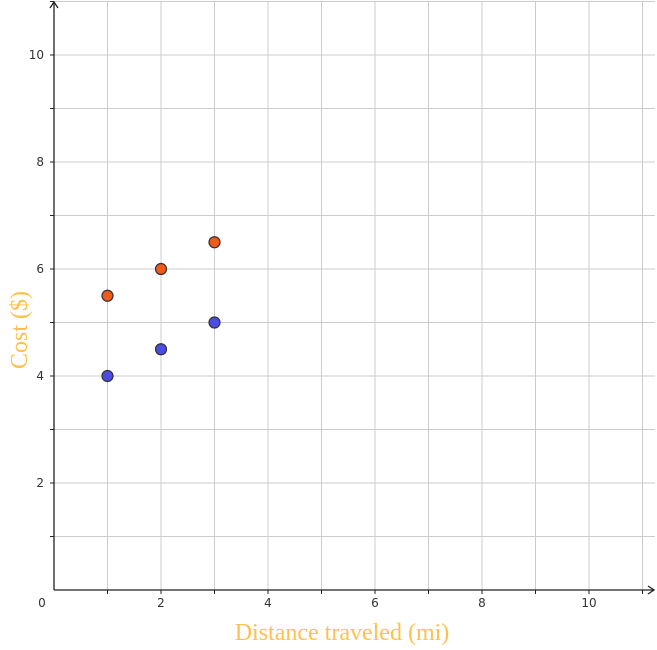 This screenshot has height=650, width=657. Describe the element at coordinates (161, 603) in the screenshot. I see `x-tick-label: 2` at that location.